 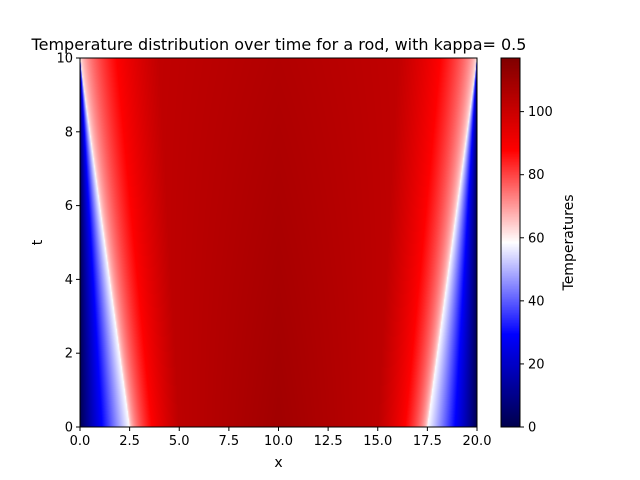 I want to click on y-tick-label: 0, so click(x=69, y=428).